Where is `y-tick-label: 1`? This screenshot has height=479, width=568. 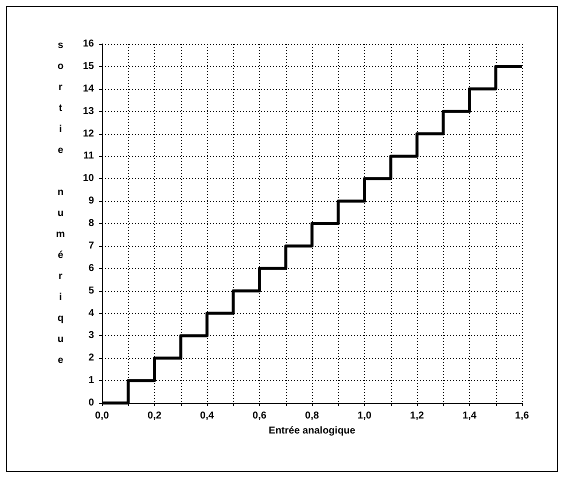 y-tick-label: 1 is located at coordinates (91, 380).